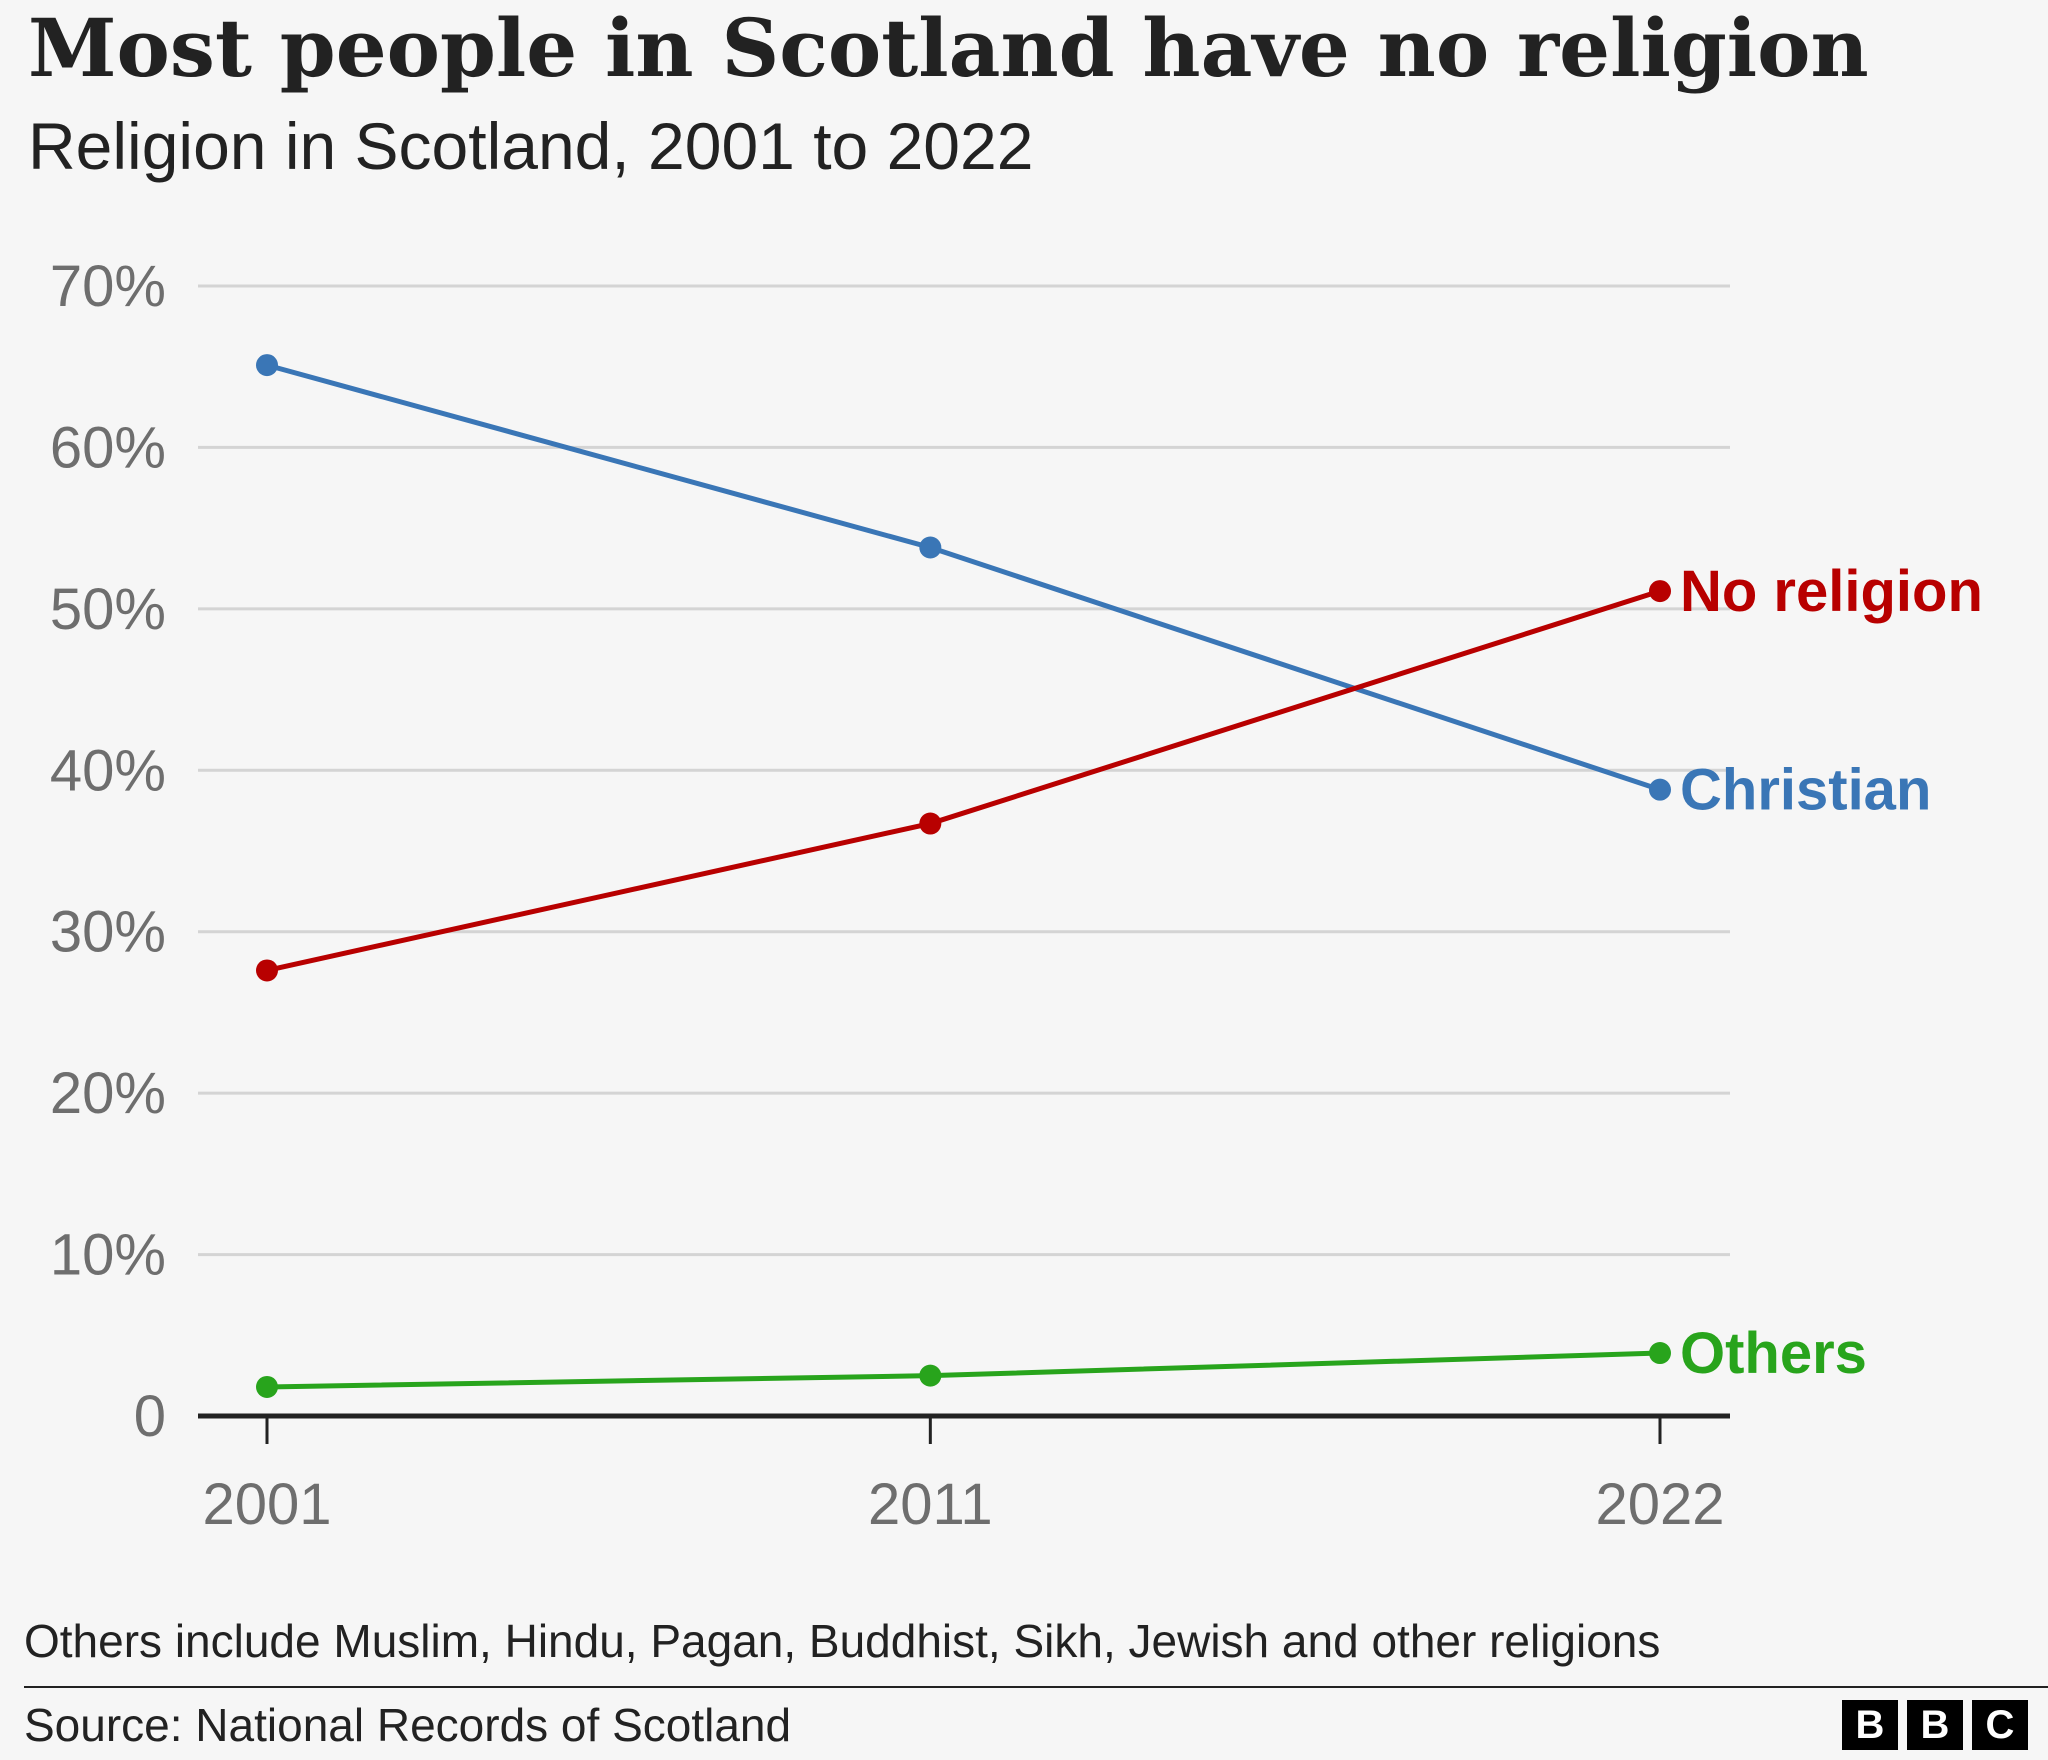  I want to click on y-tick-label-20: 20%, so click(108, 1093).